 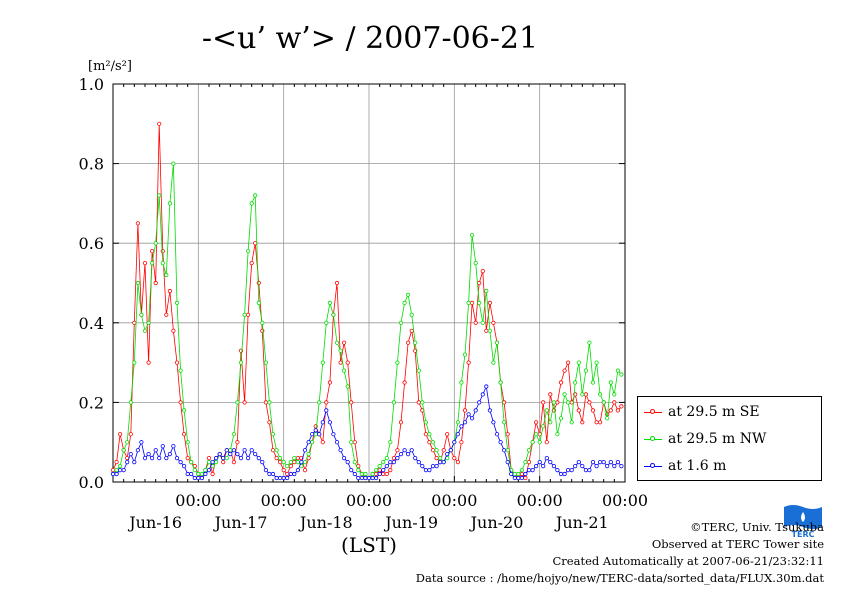 What do you see at coordinates (496, 522) in the screenshot?
I see `x-tick-day: Jun-20` at bounding box center [496, 522].